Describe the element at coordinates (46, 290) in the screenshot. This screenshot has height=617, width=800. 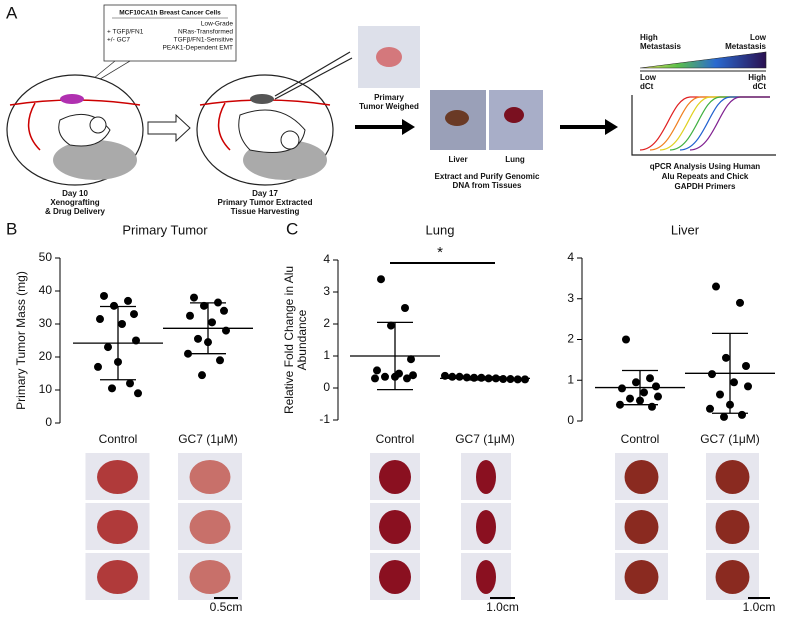
I see `y-tick-label: 40` at that location.